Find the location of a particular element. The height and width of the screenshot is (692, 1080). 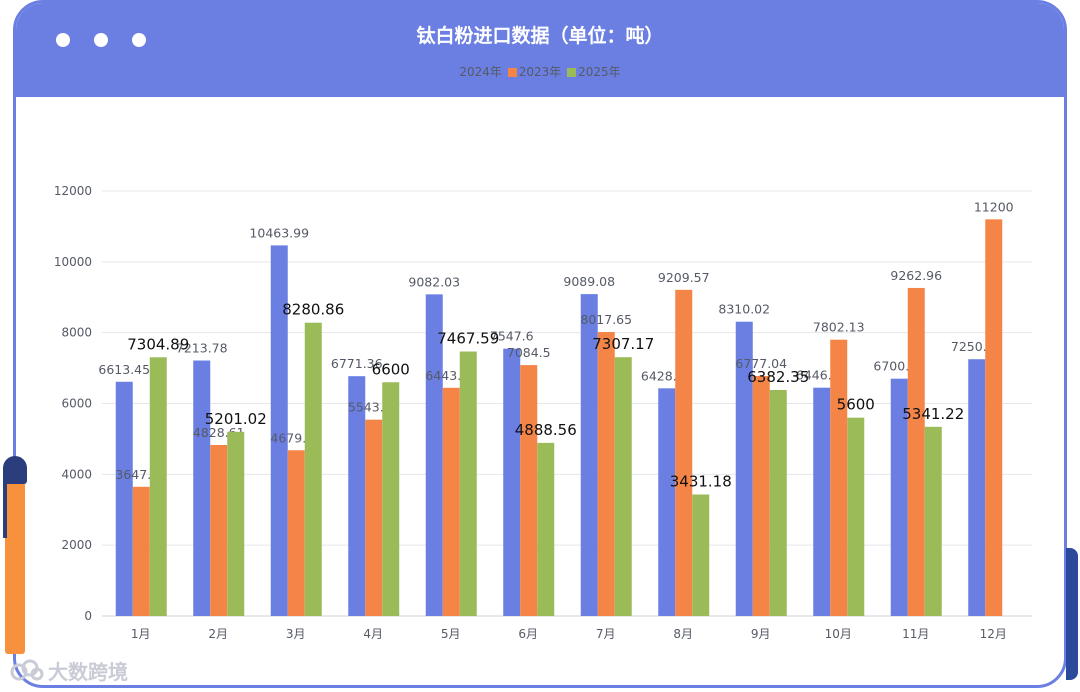

data-label: 6777.04 is located at coordinates (761, 363).